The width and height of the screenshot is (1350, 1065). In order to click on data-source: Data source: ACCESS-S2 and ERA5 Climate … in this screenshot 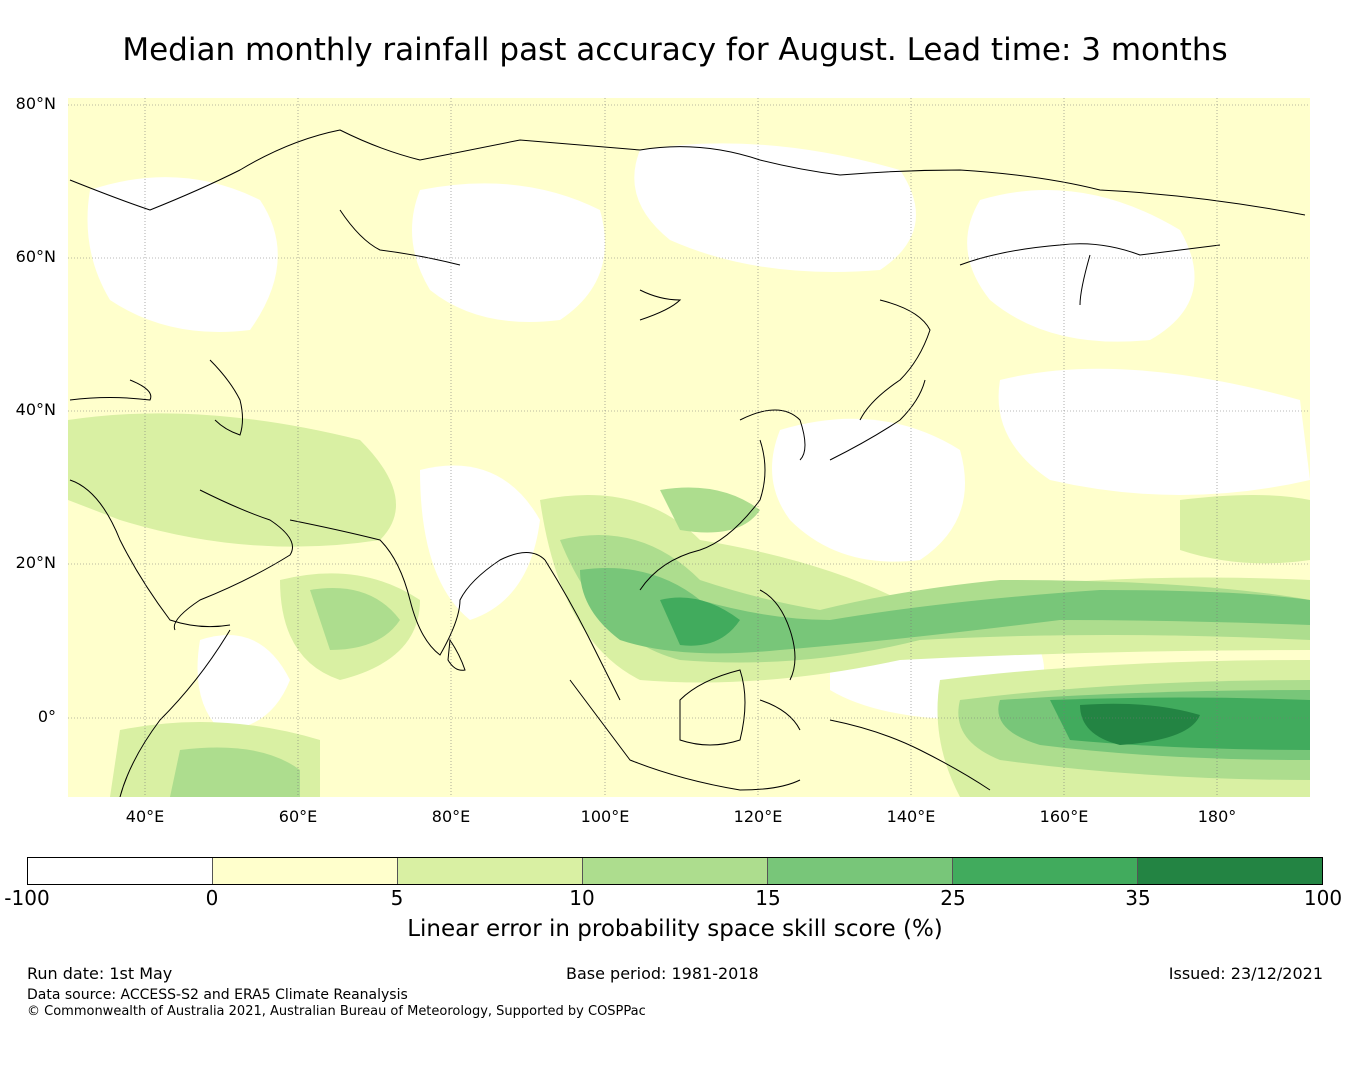, I will do `click(217, 995)`.